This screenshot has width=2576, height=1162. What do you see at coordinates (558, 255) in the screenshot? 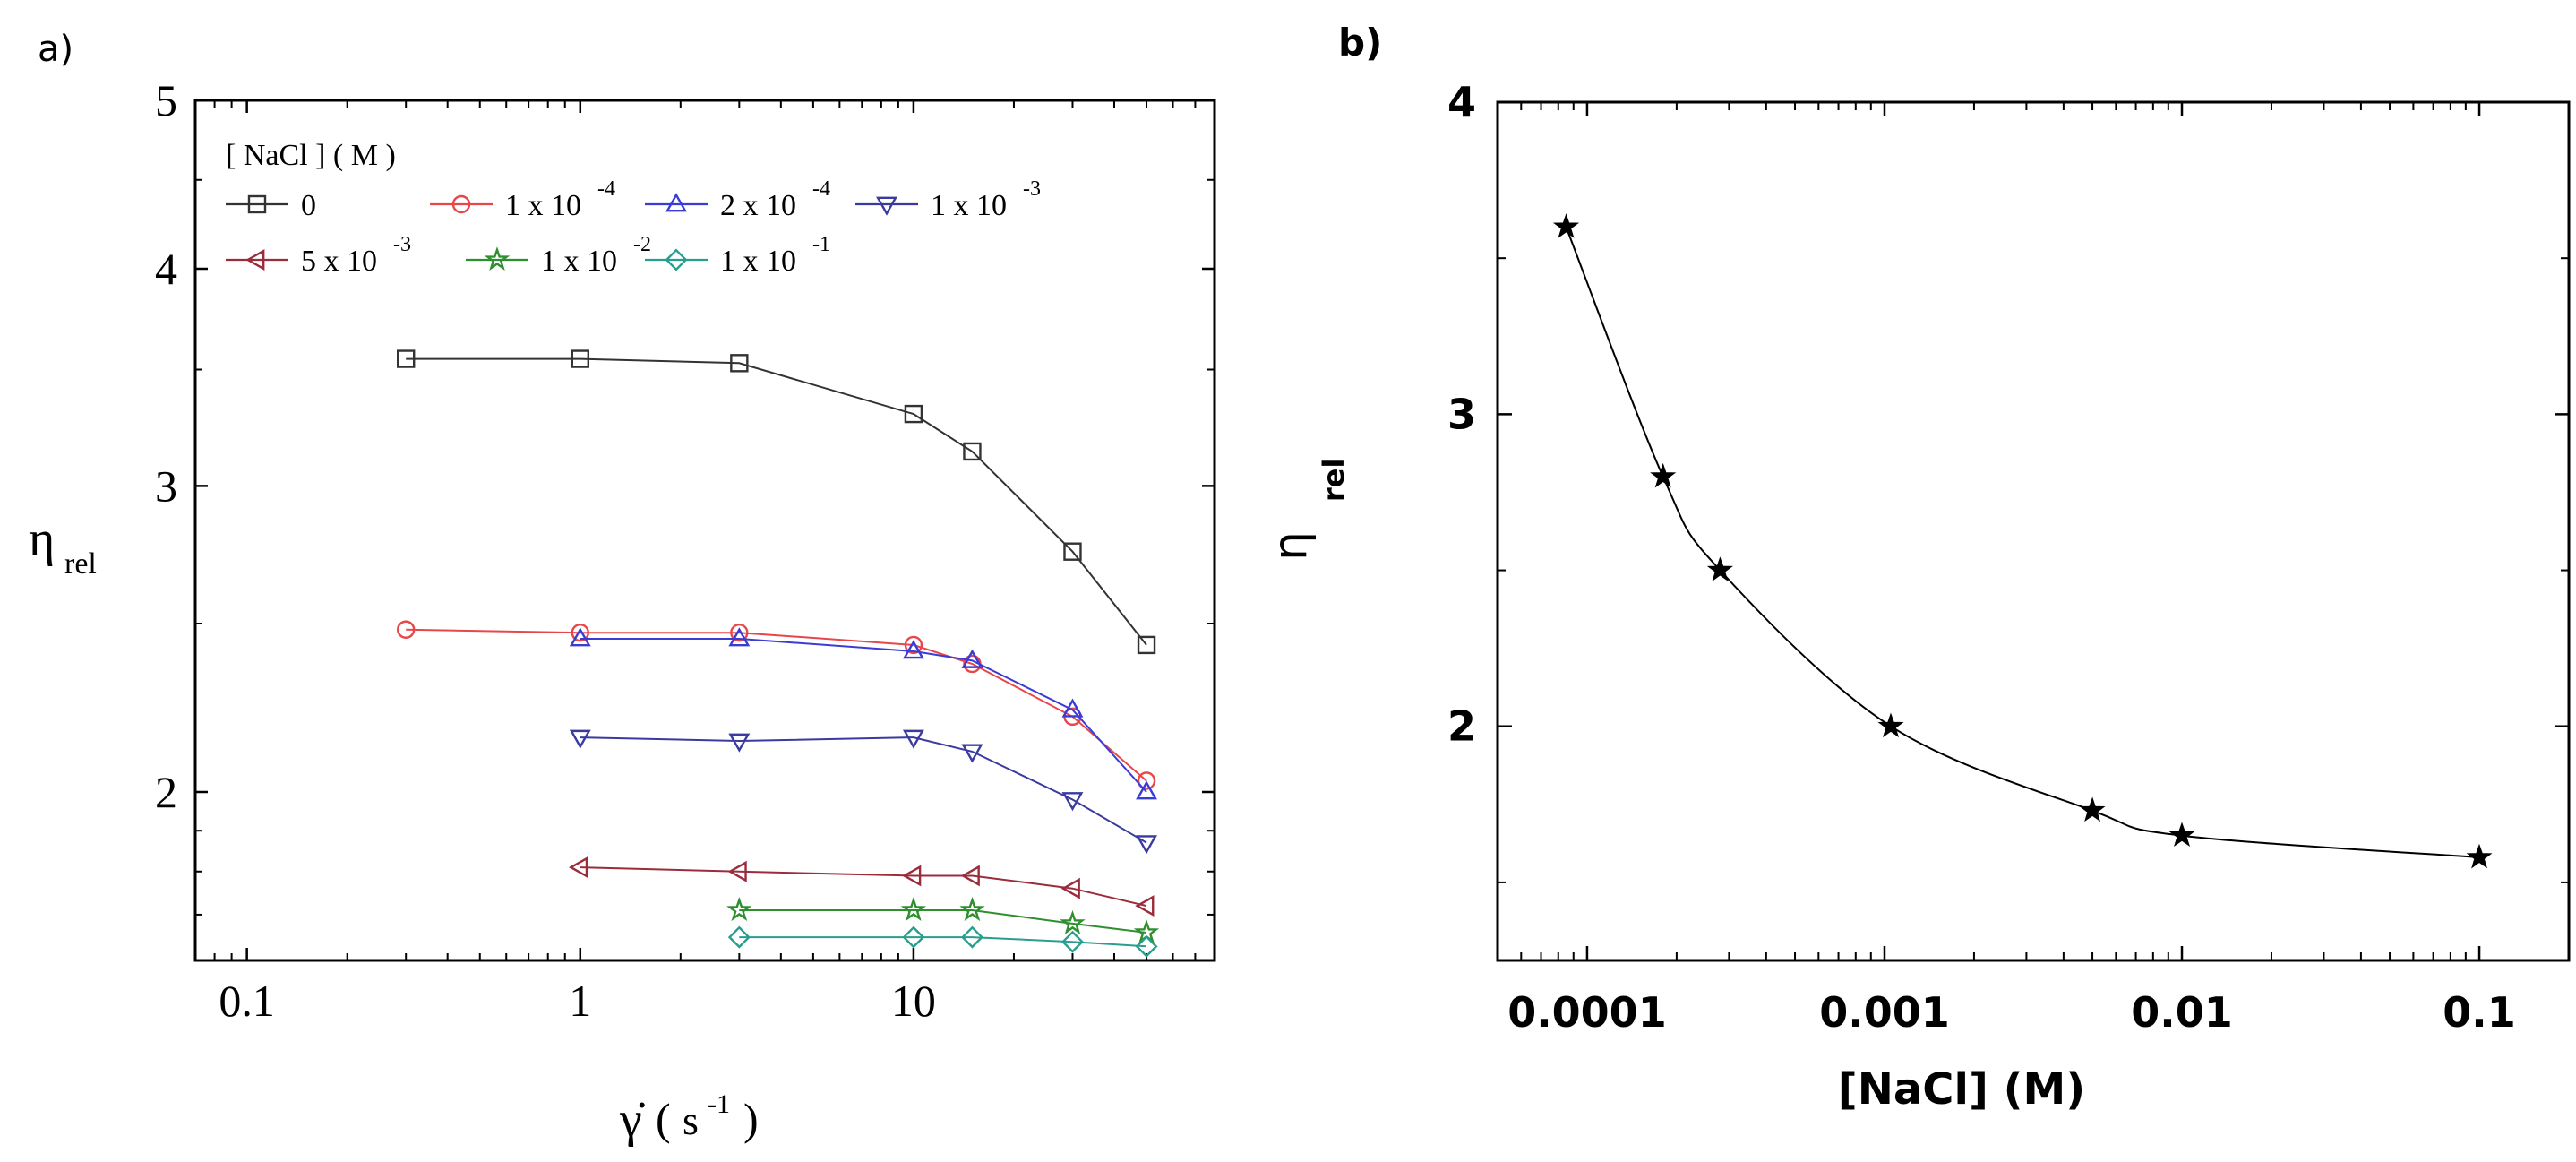
I see `legend-entry: 1 x 10 -2` at bounding box center [558, 255].